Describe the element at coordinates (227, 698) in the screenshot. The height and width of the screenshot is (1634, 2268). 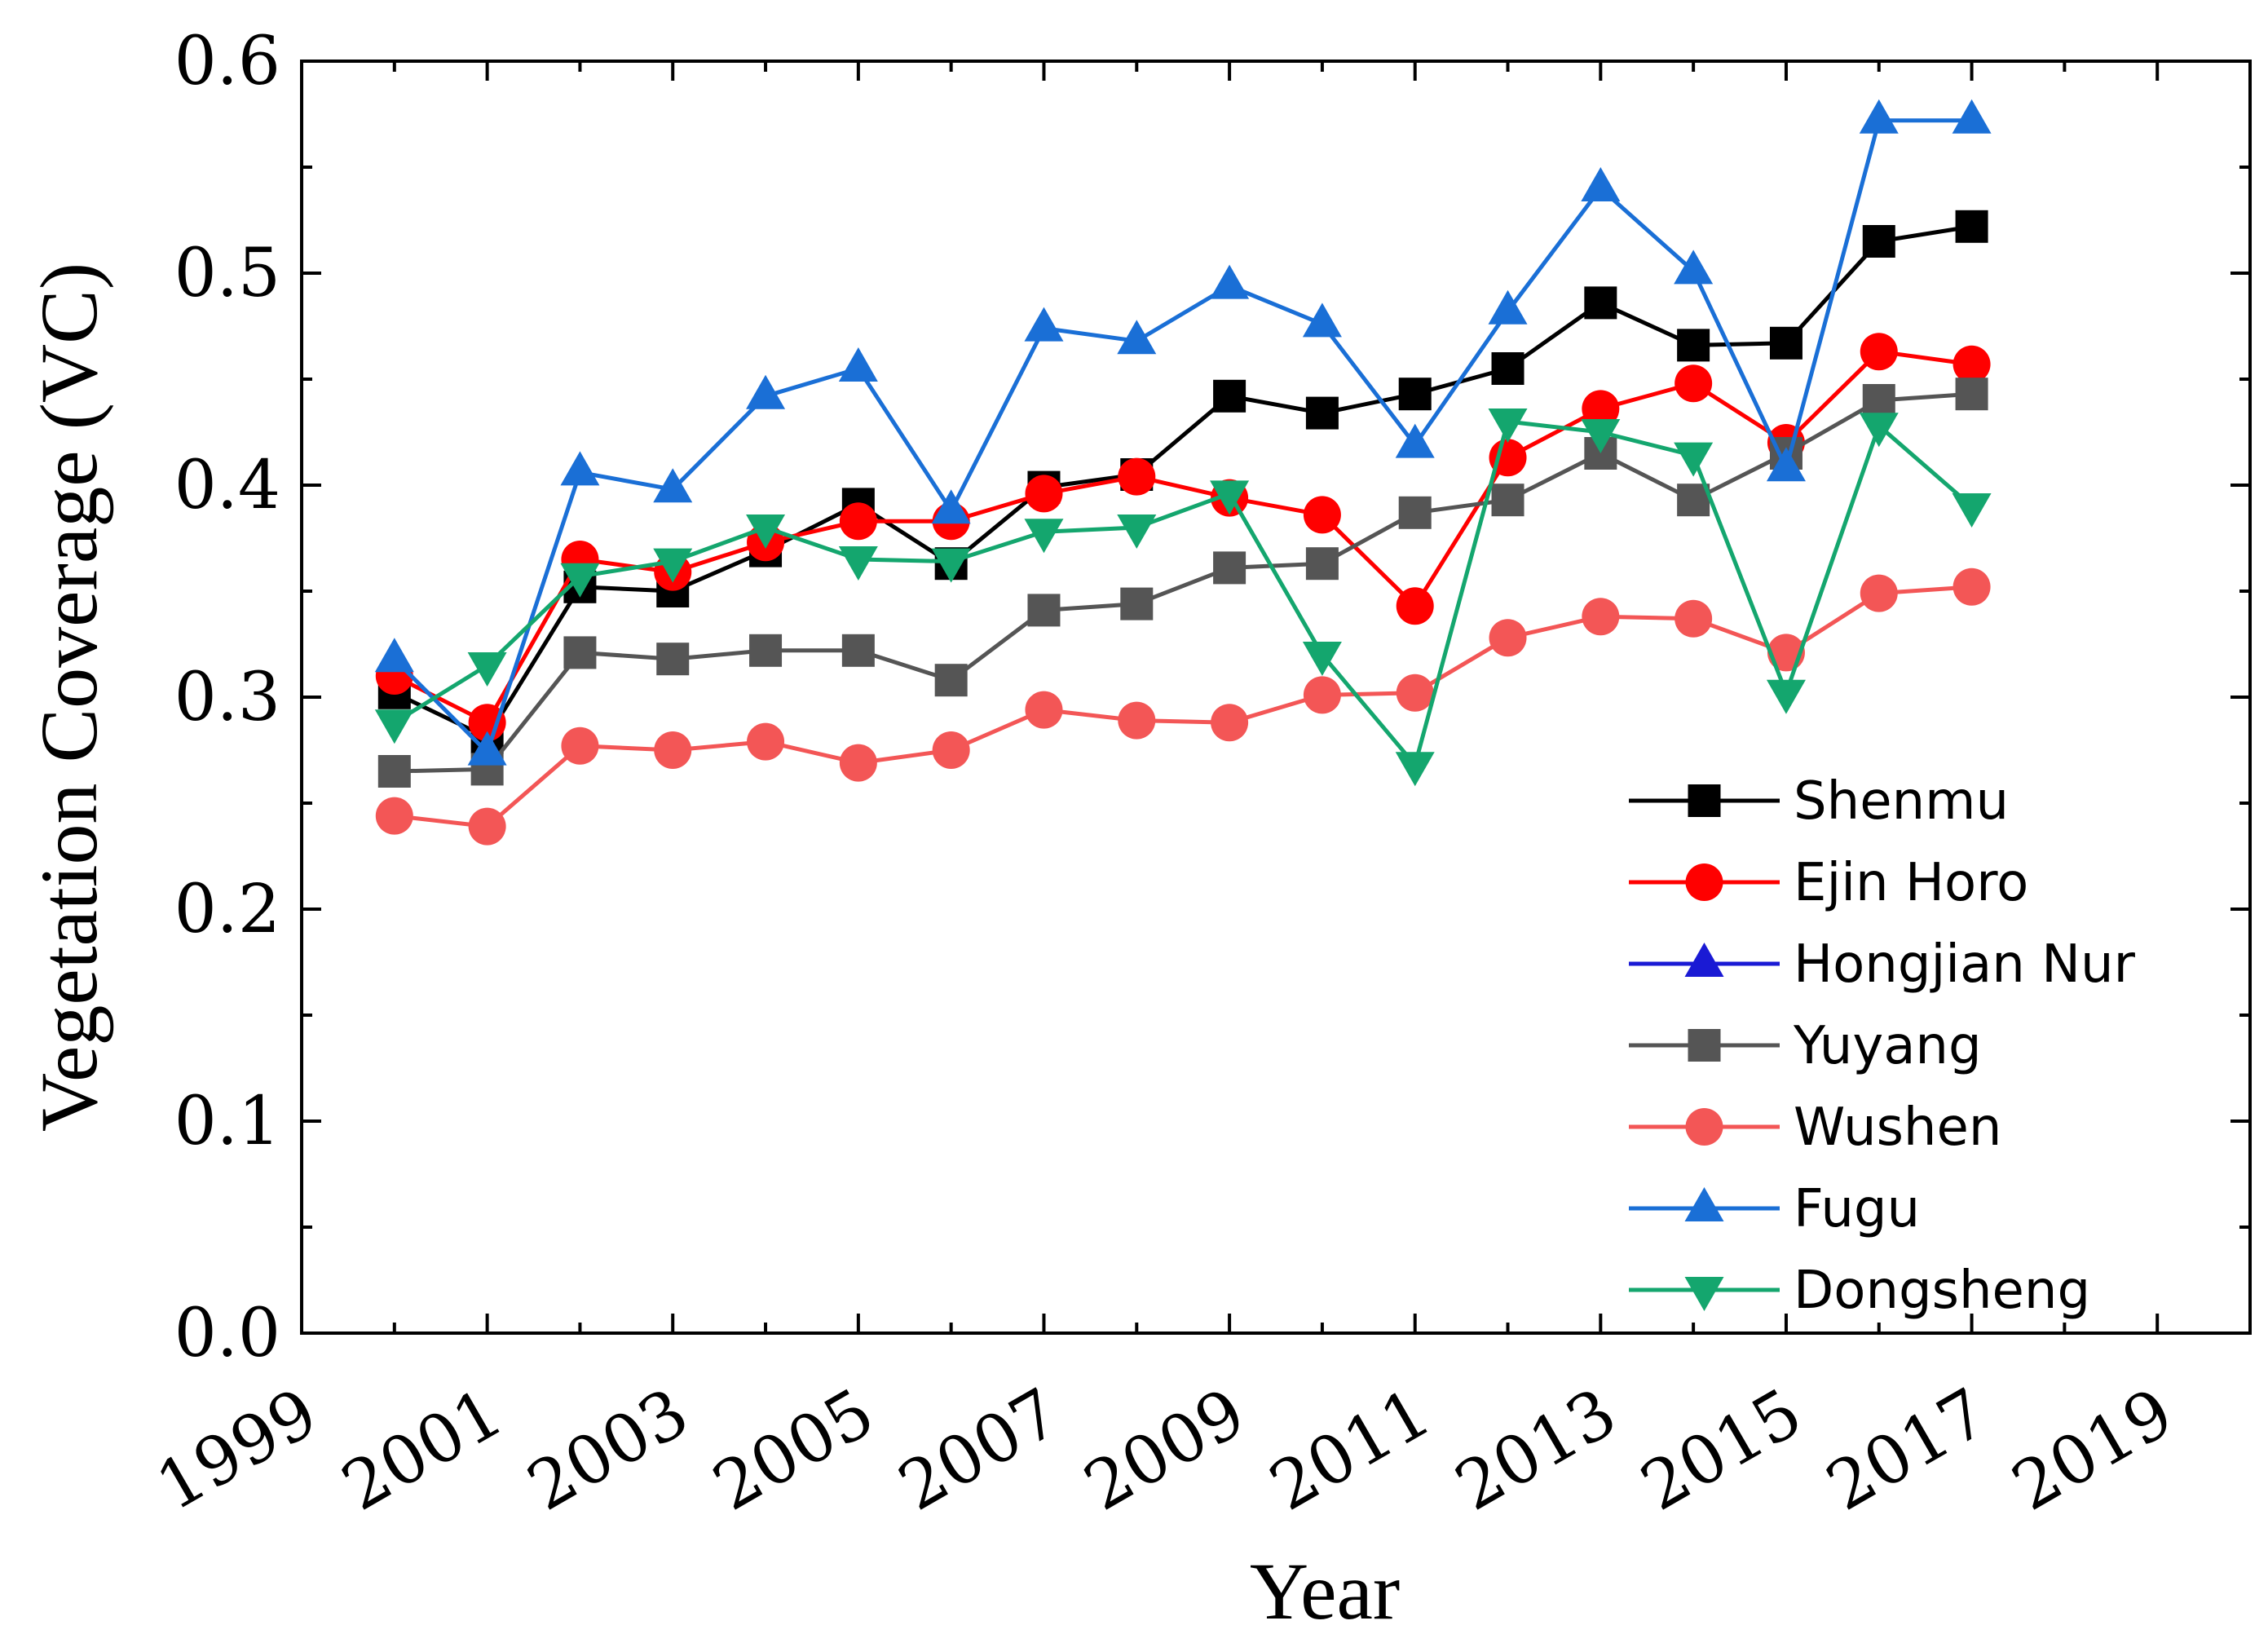
I see `y-tick-label: 0.3` at that location.